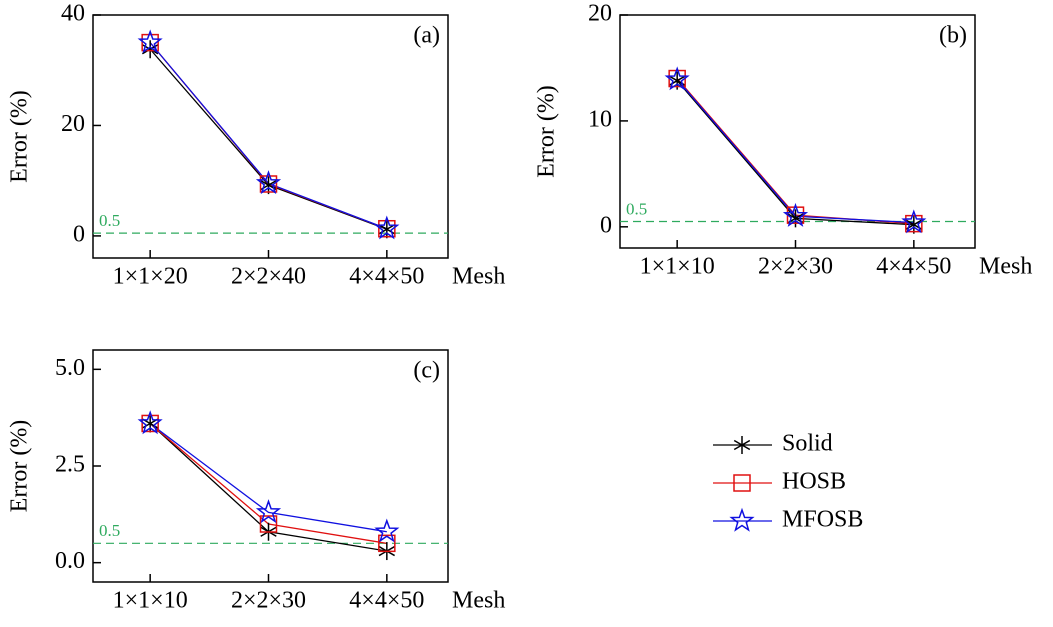  I want to click on marker-stroke, so click(742, 445).